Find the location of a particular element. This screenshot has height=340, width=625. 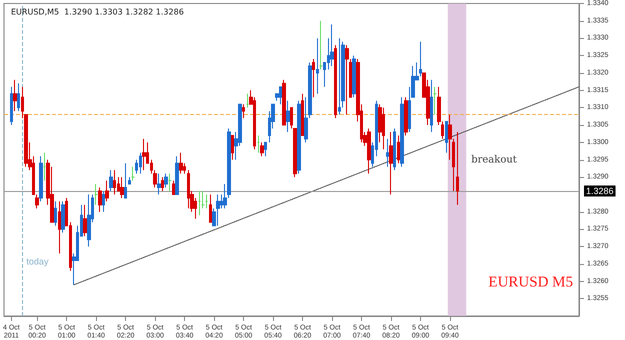

ref-line-label: 1.3286 is located at coordinates (600, 191).